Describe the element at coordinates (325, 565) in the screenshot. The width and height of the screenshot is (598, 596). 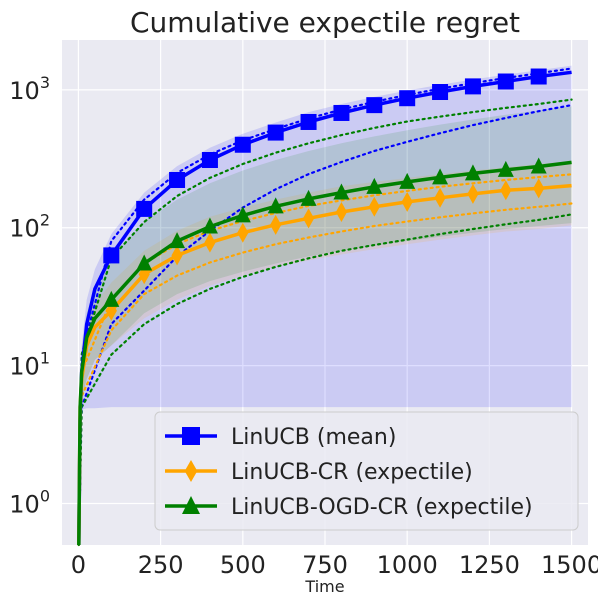
I see `x-tick-label: 750` at that location.